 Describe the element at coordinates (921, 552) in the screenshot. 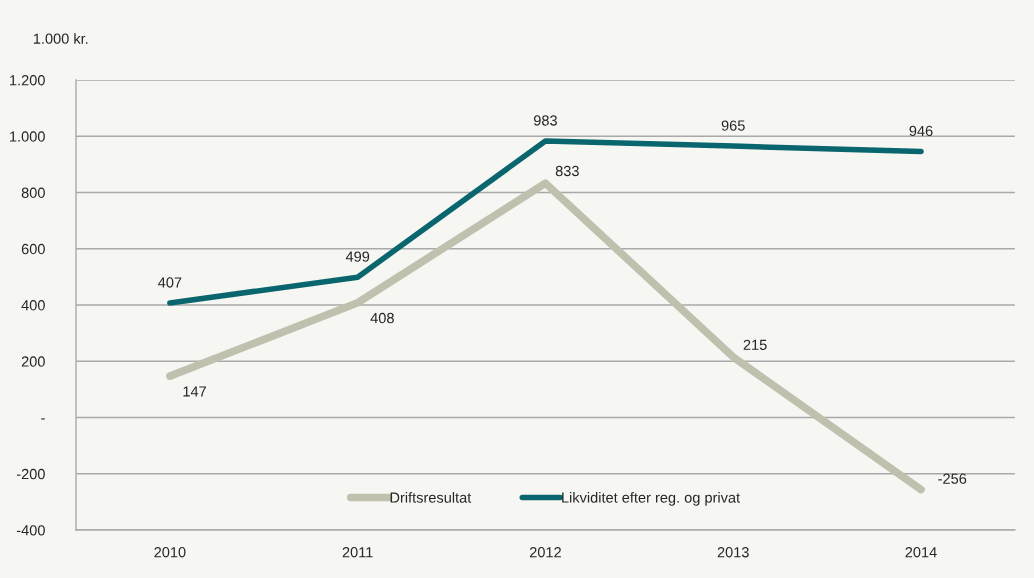

I see `x-tick-label: 2014` at that location.